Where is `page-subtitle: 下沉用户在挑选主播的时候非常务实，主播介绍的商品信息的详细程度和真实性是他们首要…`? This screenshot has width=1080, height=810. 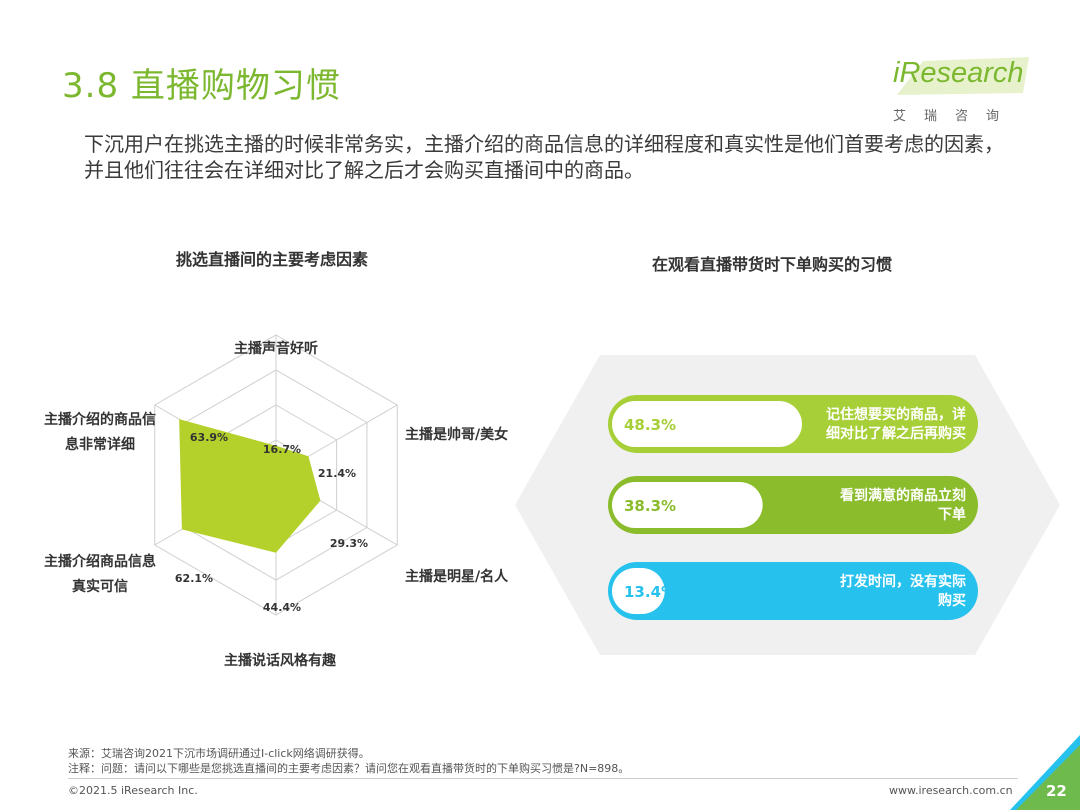 page-subtitle: 下沉用户在挑选主播的时候非常务实，主播介绍的商品信息的详细程度和真实性是他们首要… is located at coordinates (569, 157).